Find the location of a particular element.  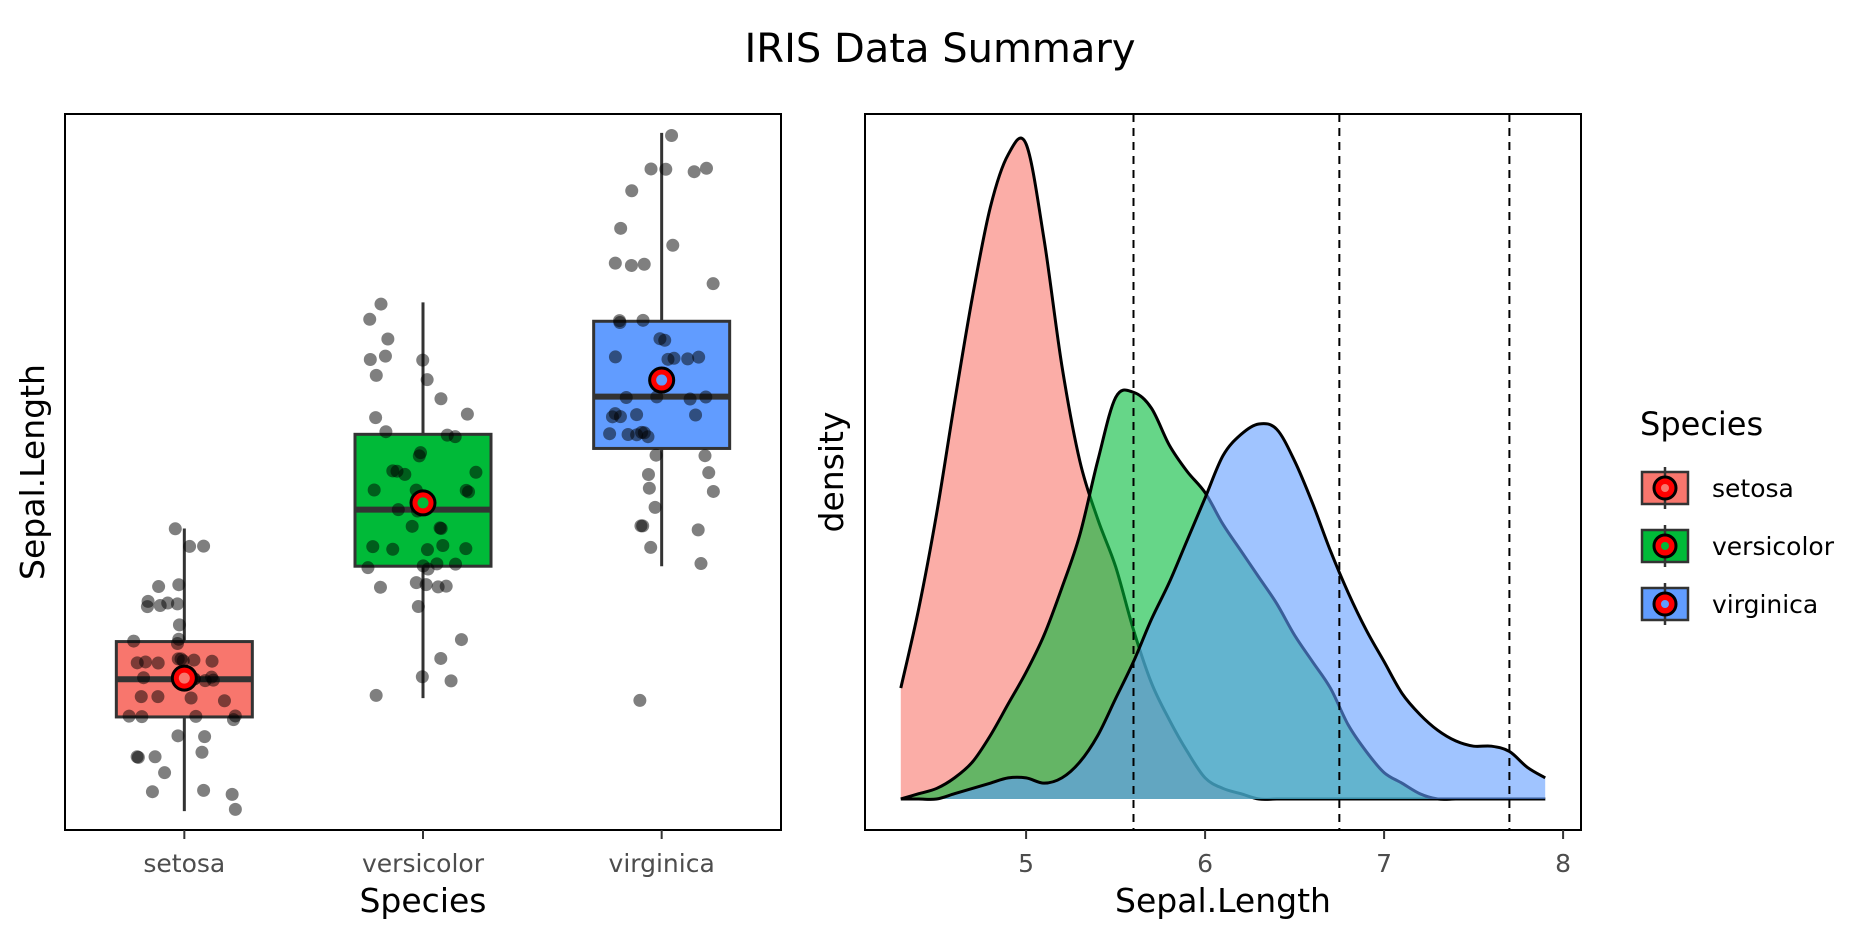

x-tick-label: 8 is located at coordinates (1563, 863).